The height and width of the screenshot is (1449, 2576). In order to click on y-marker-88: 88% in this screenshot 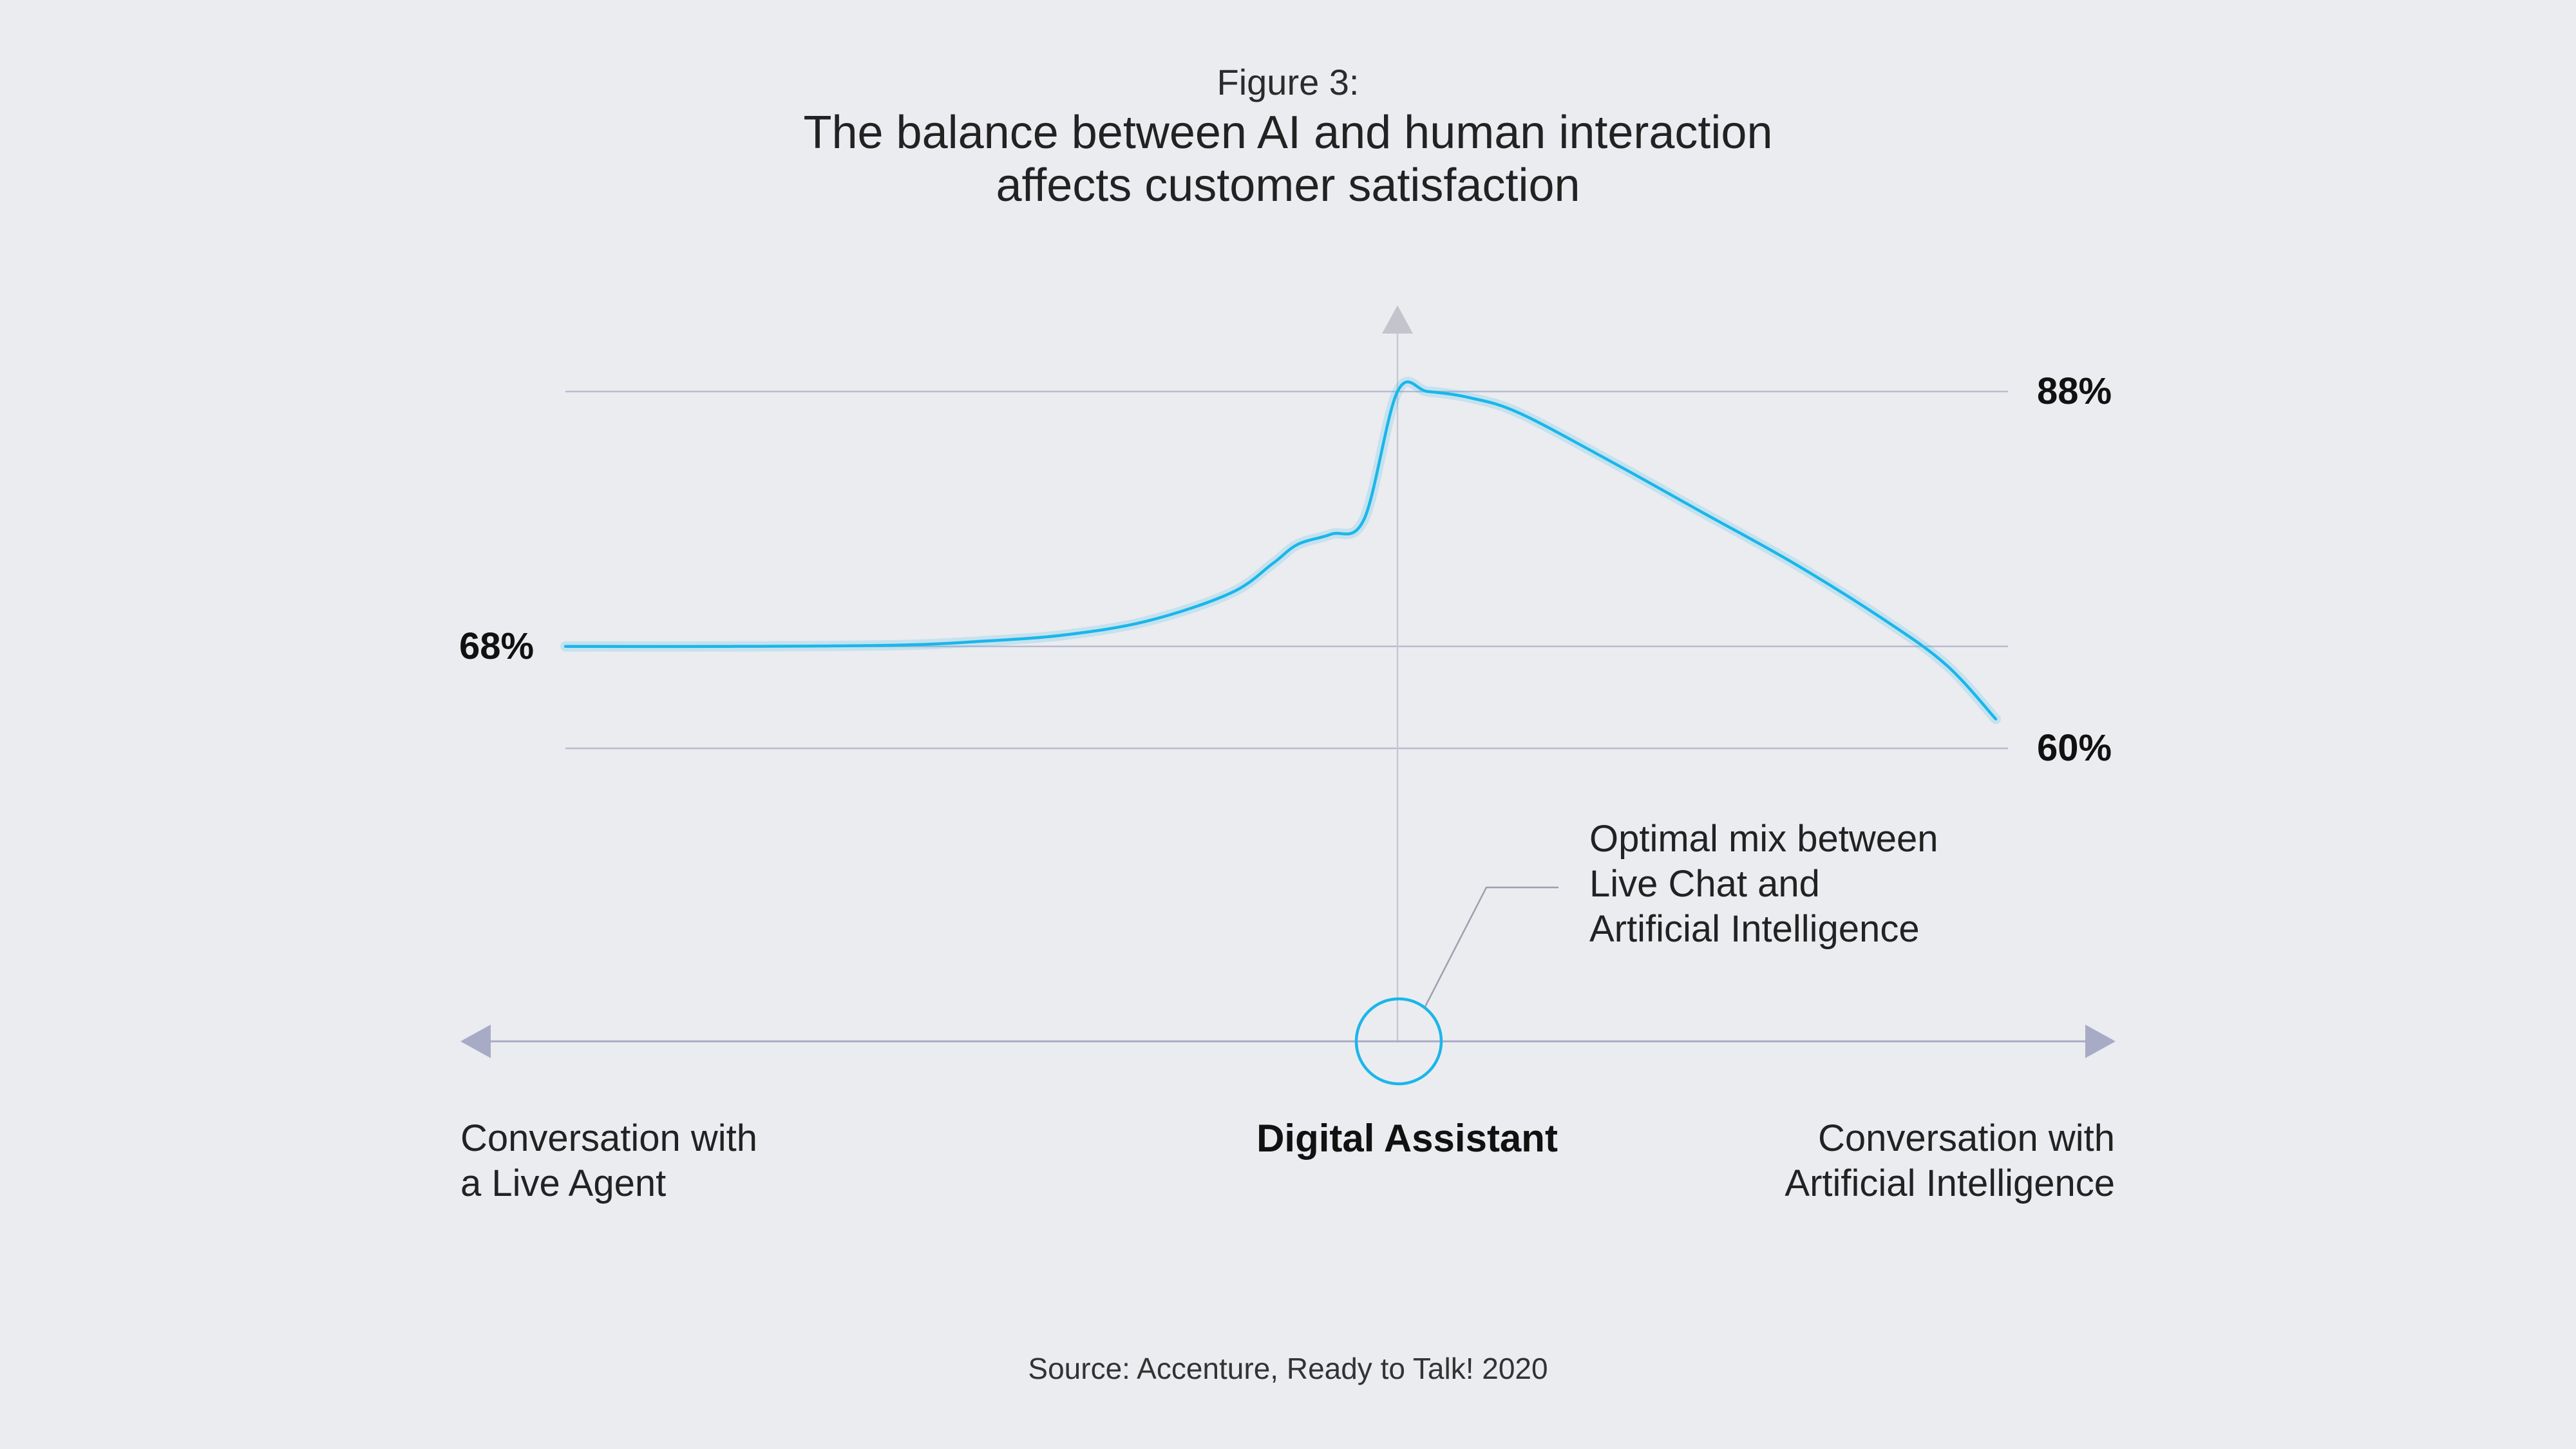, I will do `click(2074, 391)`.